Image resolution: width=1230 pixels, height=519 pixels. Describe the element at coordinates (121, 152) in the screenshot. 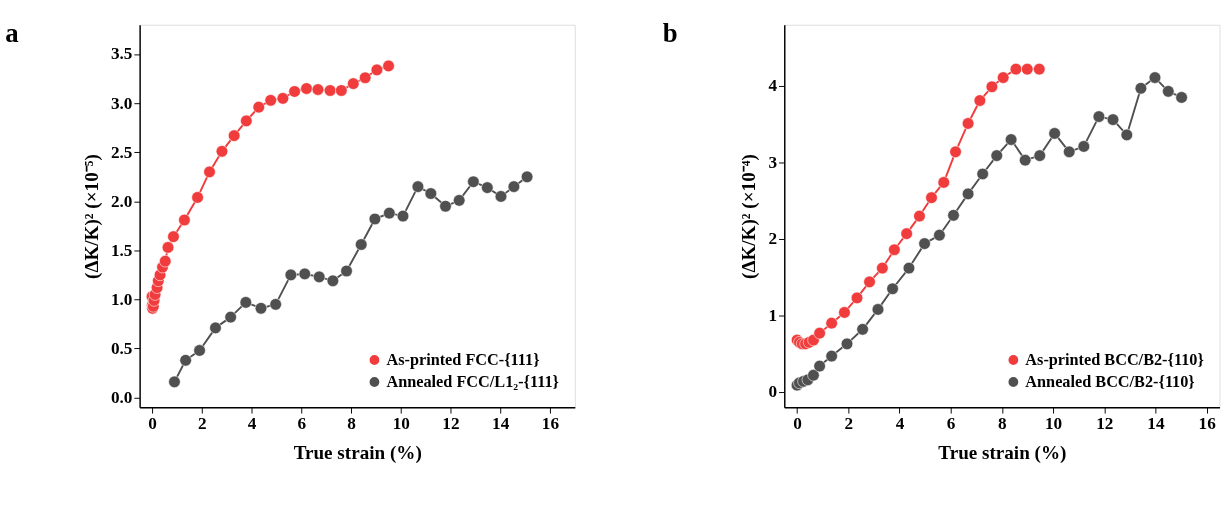

I see `y-tick-label: 2.5` at that location.